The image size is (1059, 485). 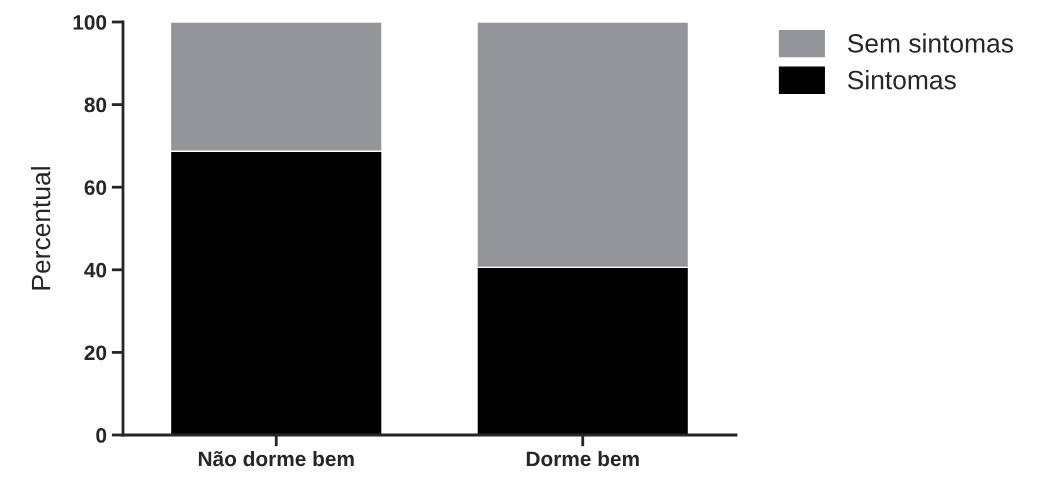 I want to click on y-axis-title: Percentual, so click(x=41, y=228).